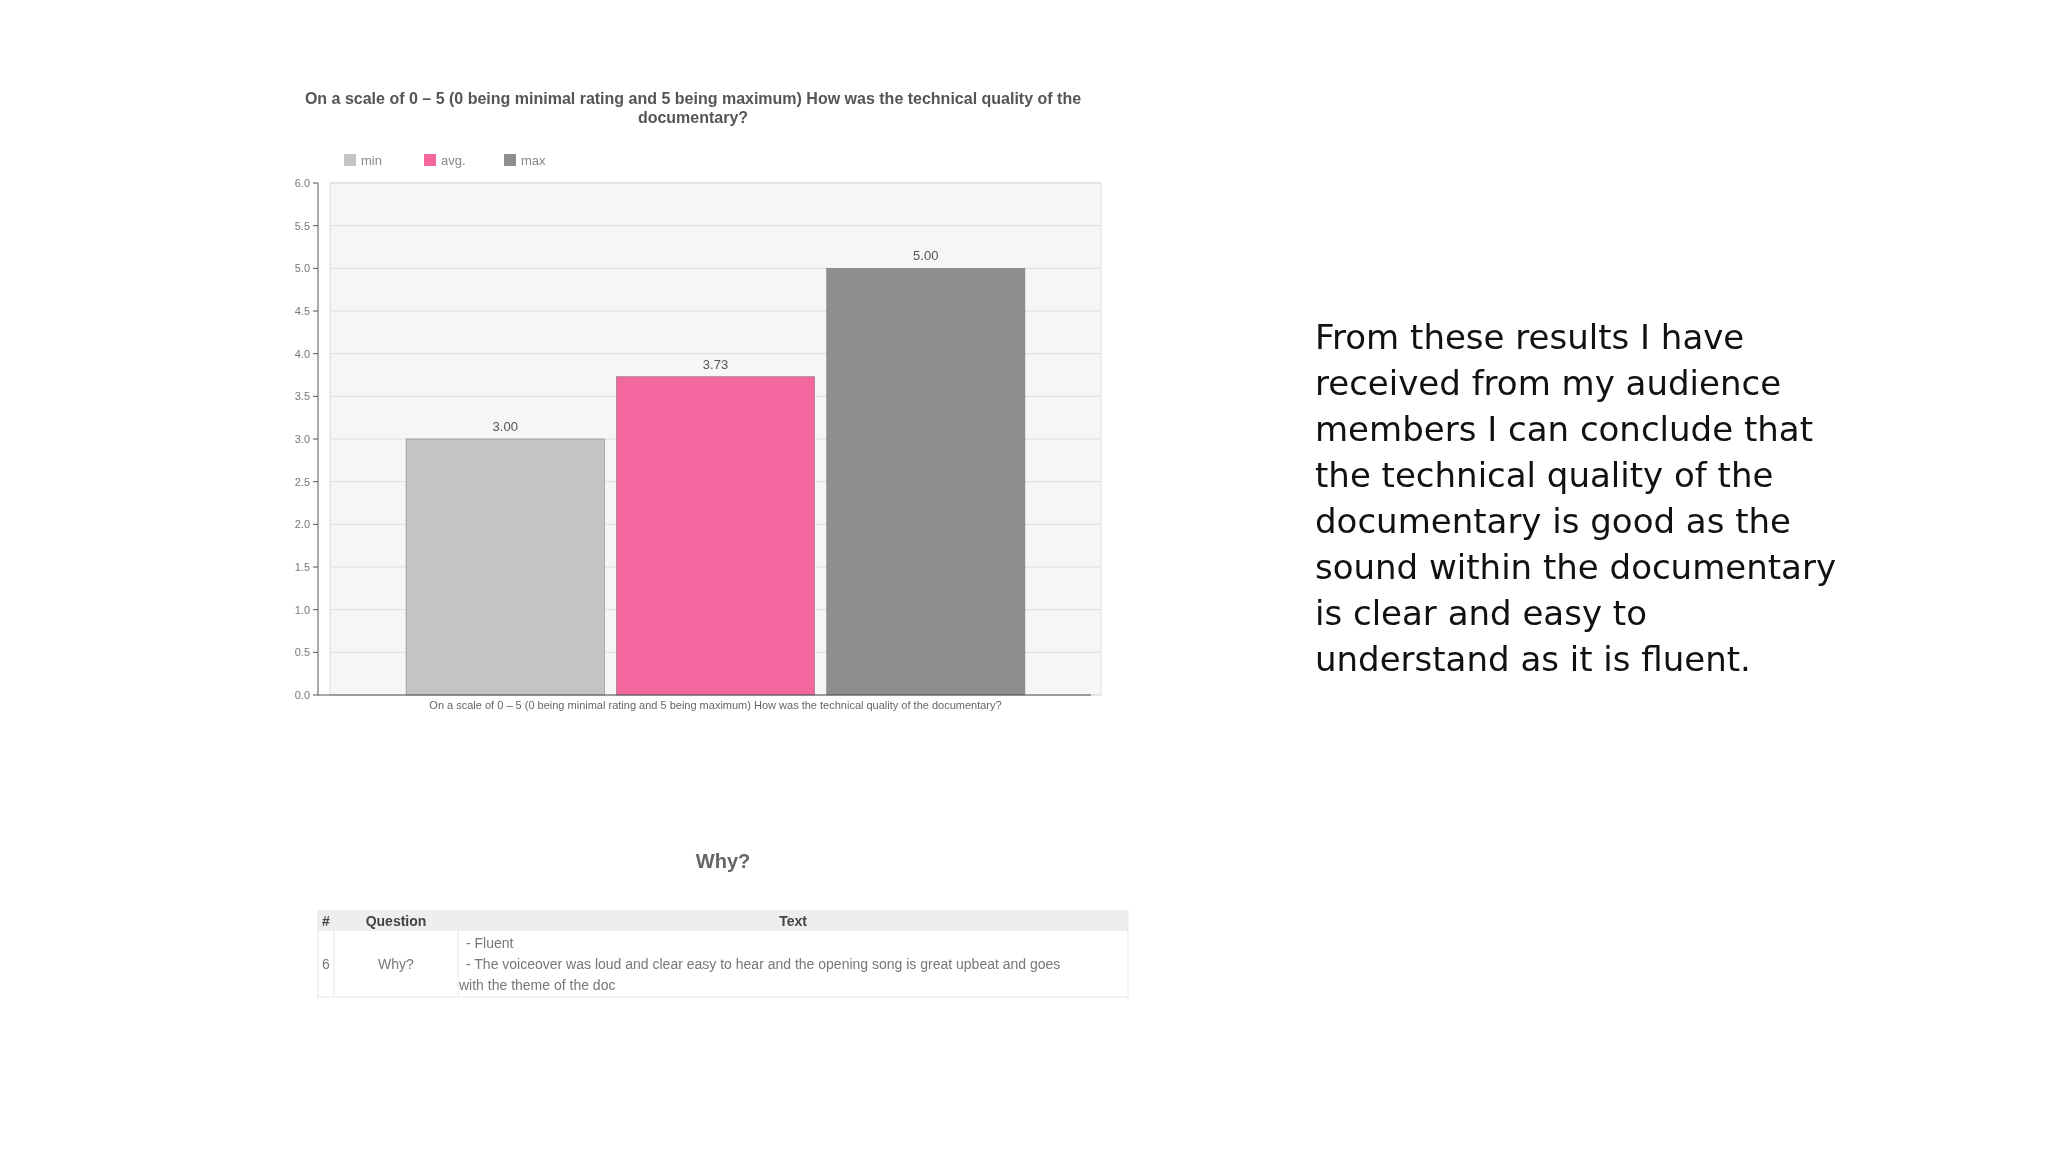 The height and width of the screenshot is (1152, 2048). I want to click on text: 6, so click(326, 964).